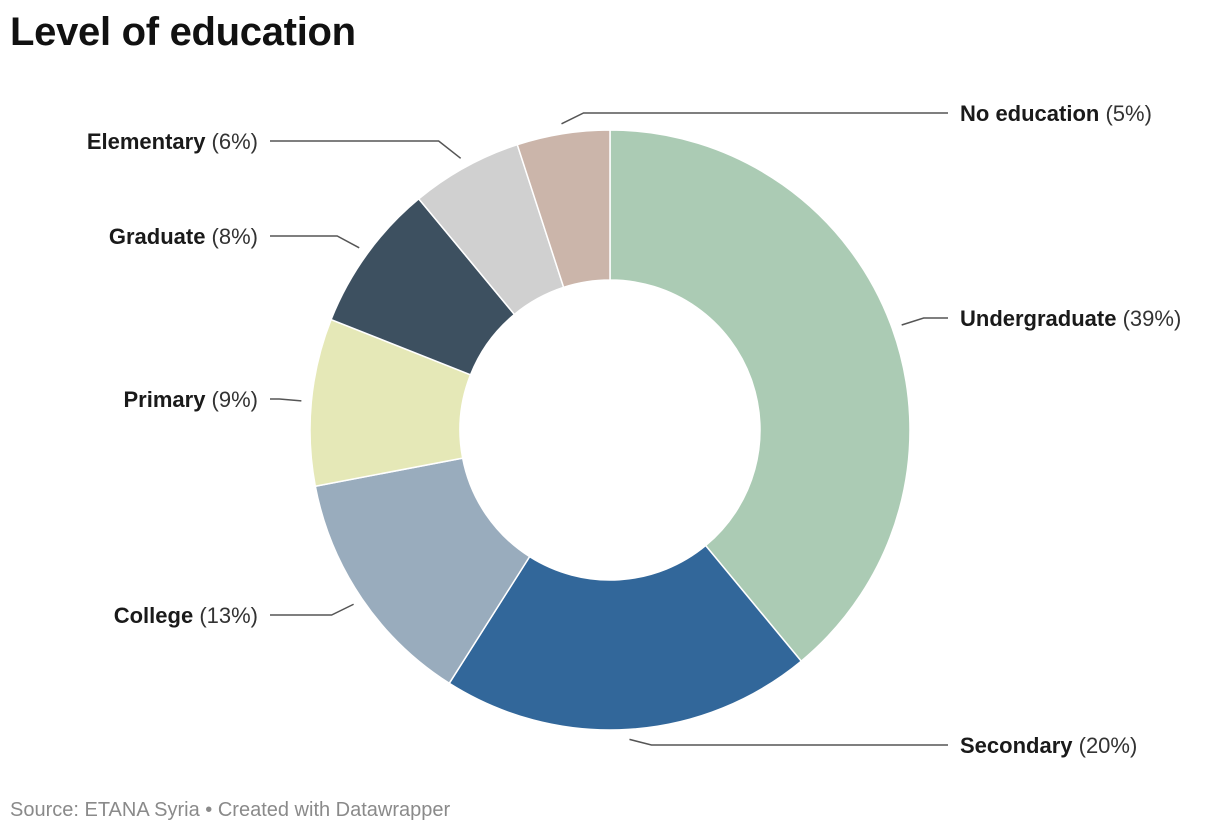  What do you see at coordinates (625, 637) in the screenshot?
I see `slice-secondary` at bounding box center [625, 637].